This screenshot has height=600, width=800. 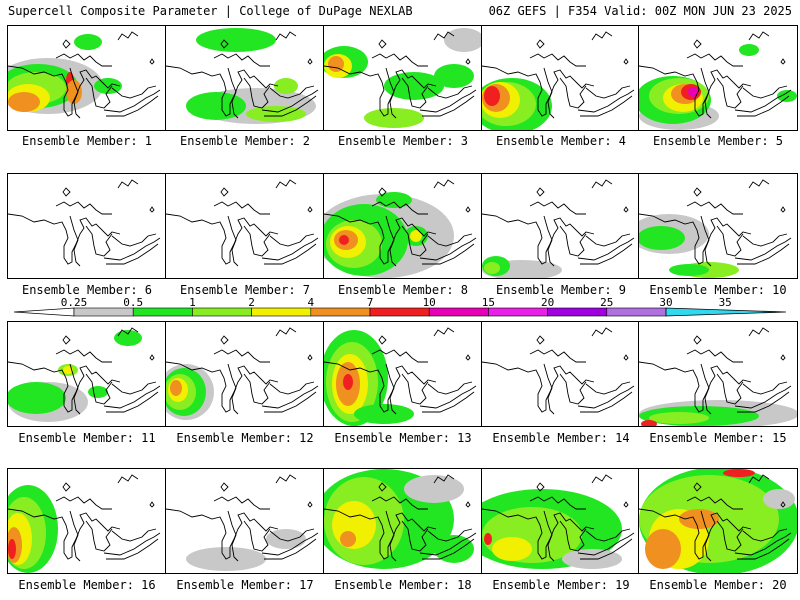 What do you see at coordinates (245, 585) in the screenshot?
I see `ensemble-member-label: Ensemble Member: 17` at bounding box center [245, 585].